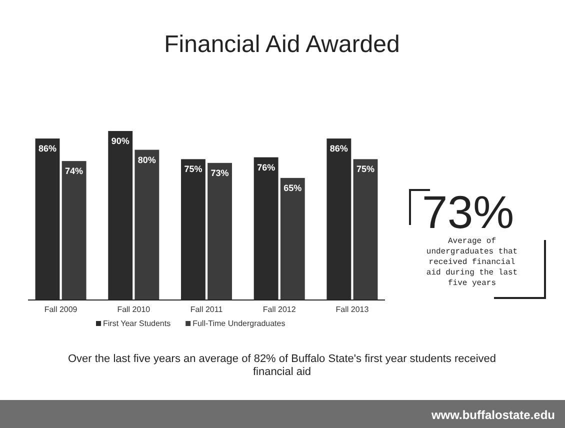 Image resolution: width=565 pixels, height=428 pixels. What do you see at coordinates (492, 415) in the screenshot?
I see `text: www.buffalostate.edu` at bounding box center [492, 415].